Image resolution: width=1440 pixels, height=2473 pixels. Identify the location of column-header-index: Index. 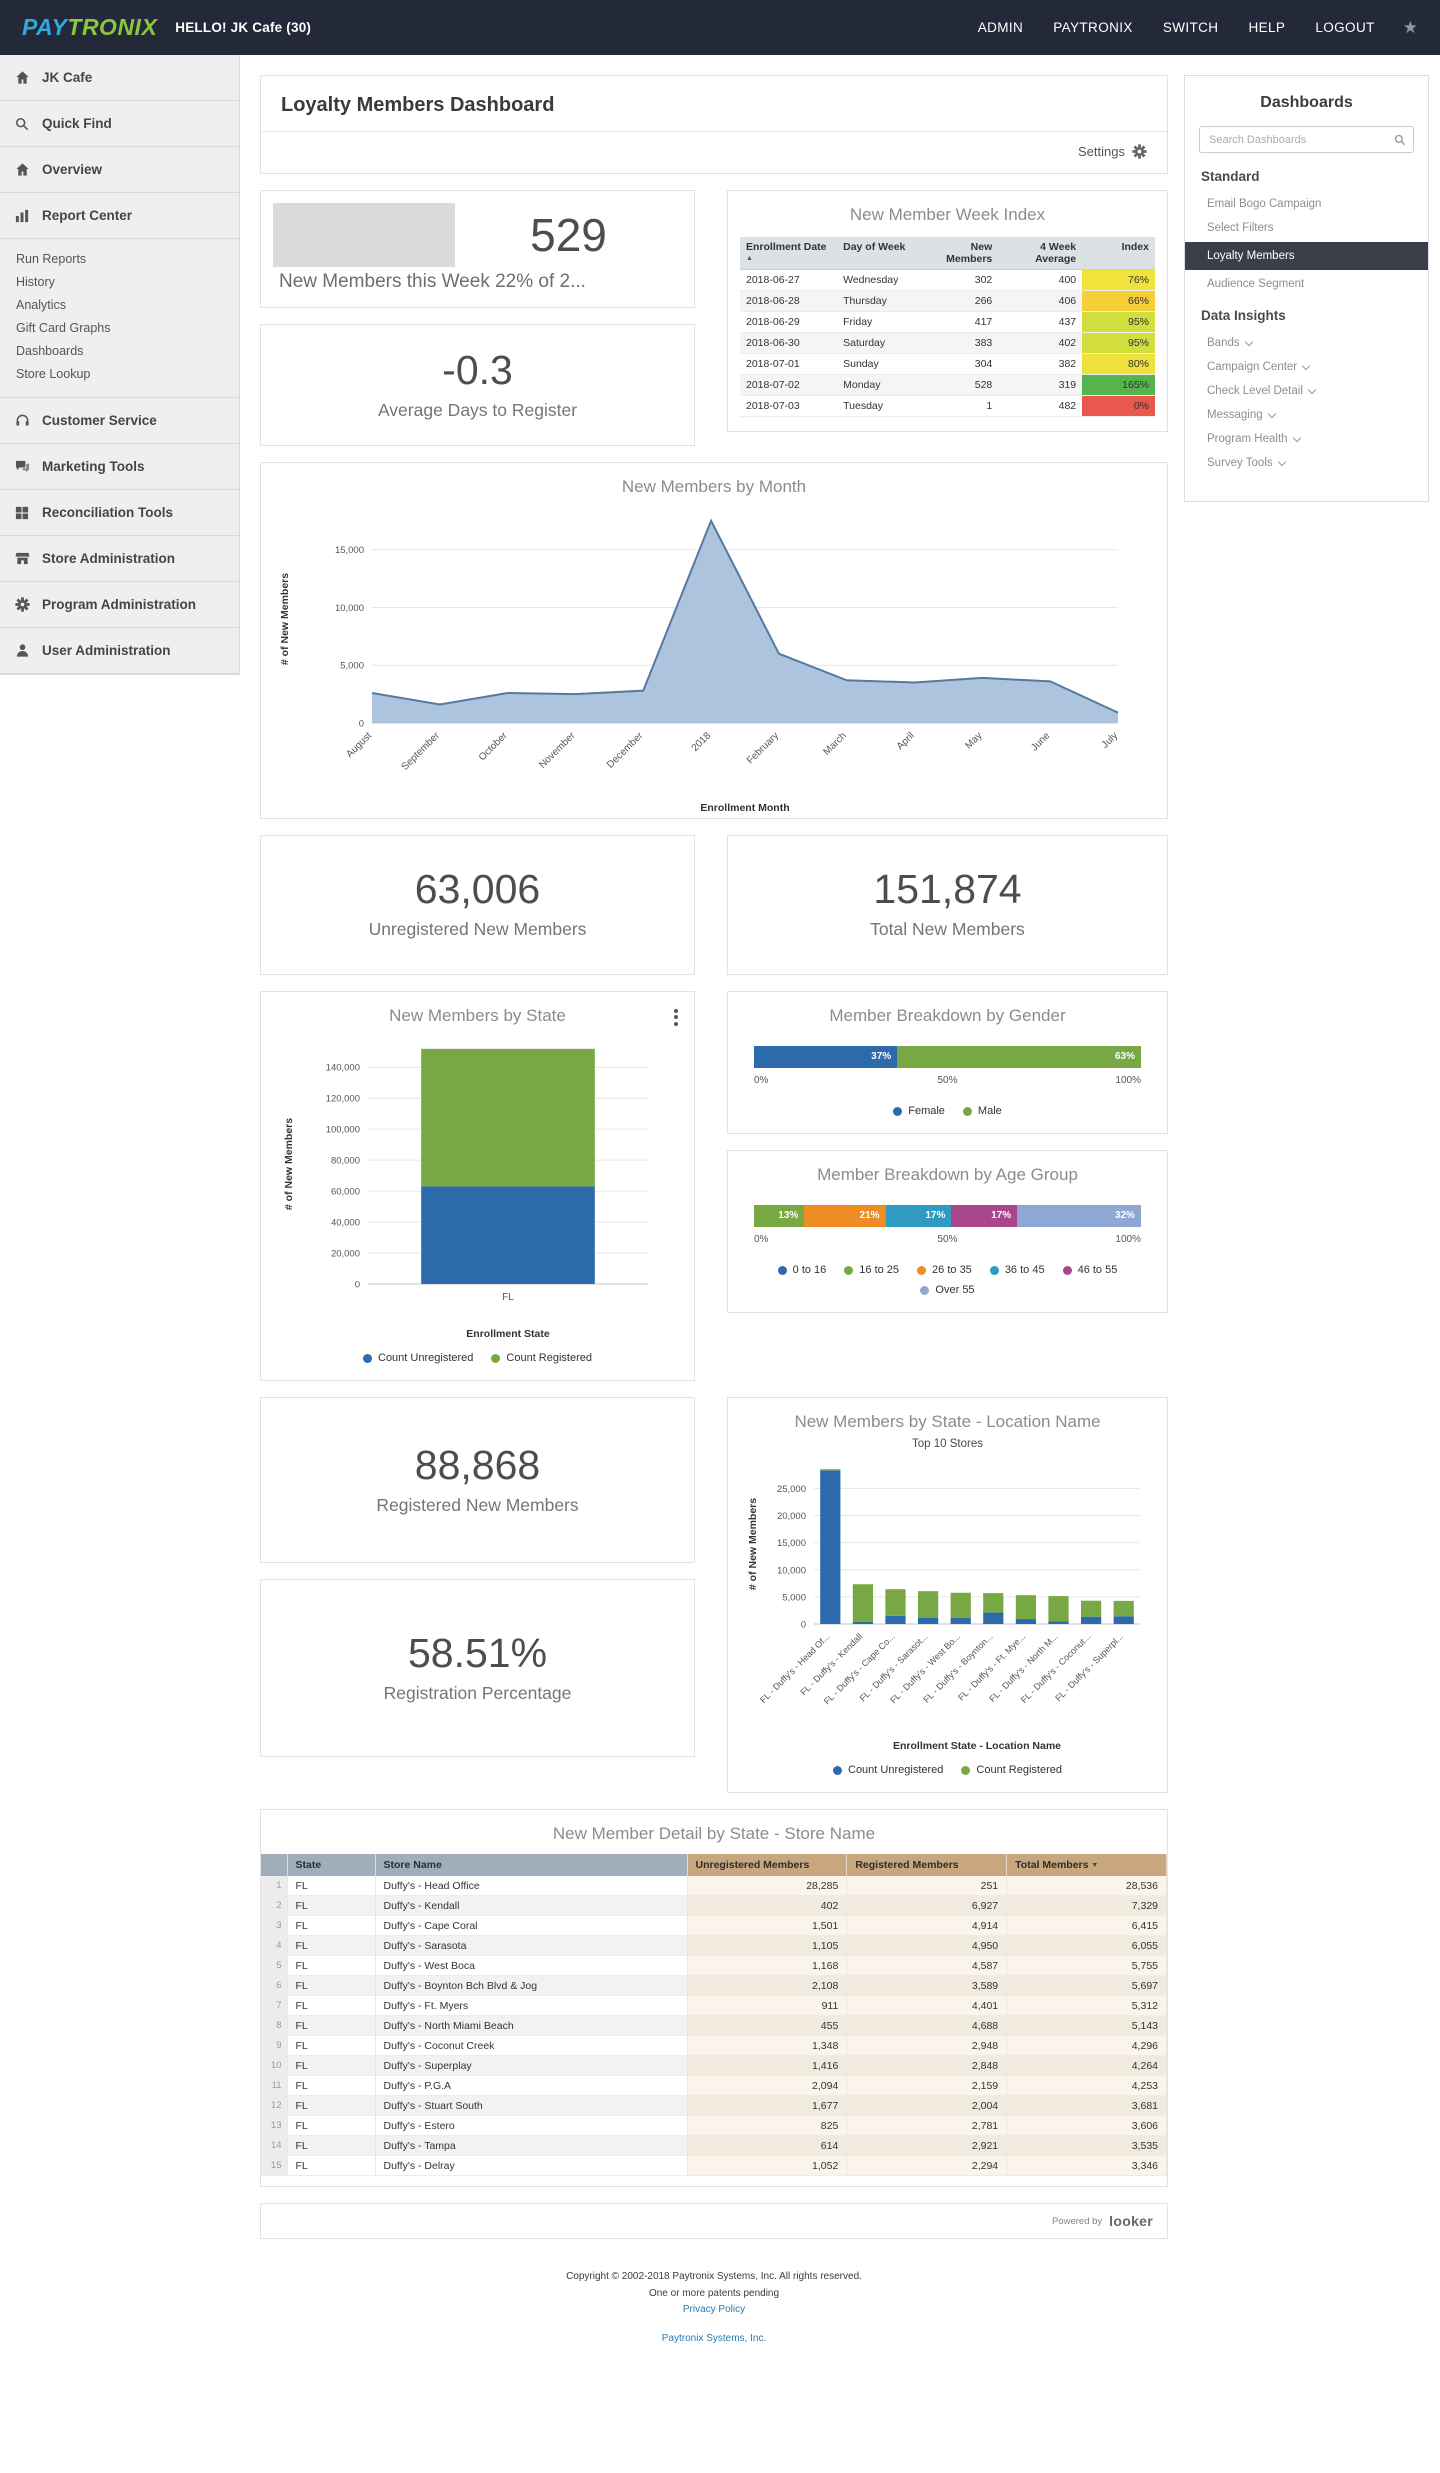
(1118, 253).